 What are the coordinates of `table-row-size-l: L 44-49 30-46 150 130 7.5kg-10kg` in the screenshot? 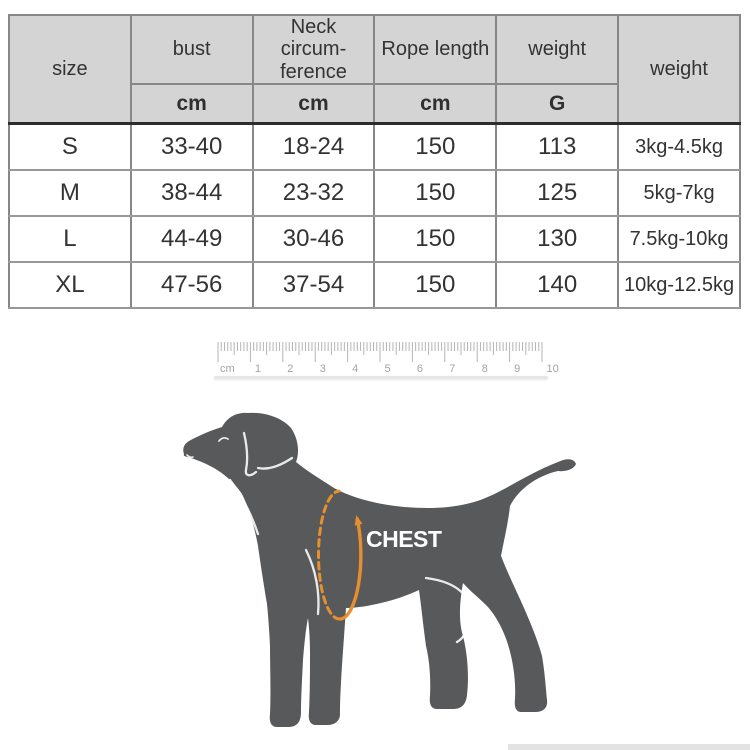 It's located at (374, 239).